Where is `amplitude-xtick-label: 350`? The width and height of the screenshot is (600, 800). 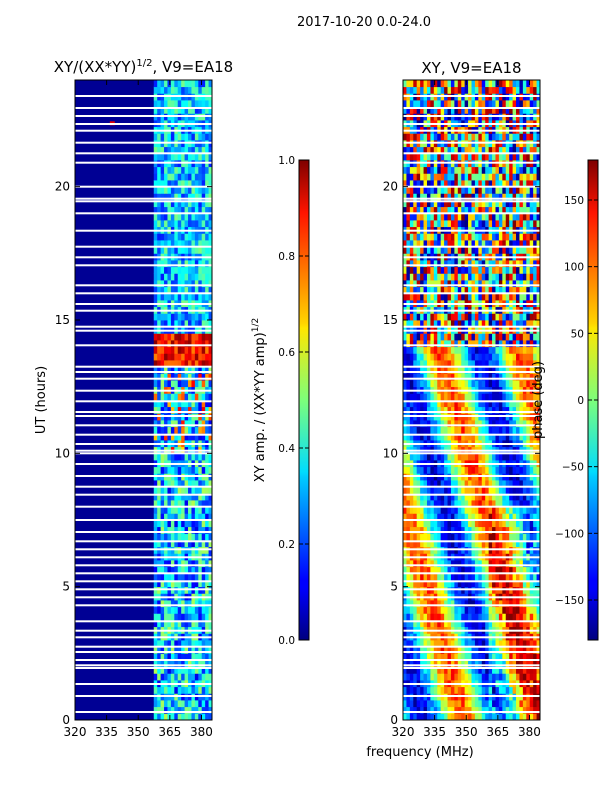
amplitude-xtick-label: 350 is located at coordinates (138, 732).